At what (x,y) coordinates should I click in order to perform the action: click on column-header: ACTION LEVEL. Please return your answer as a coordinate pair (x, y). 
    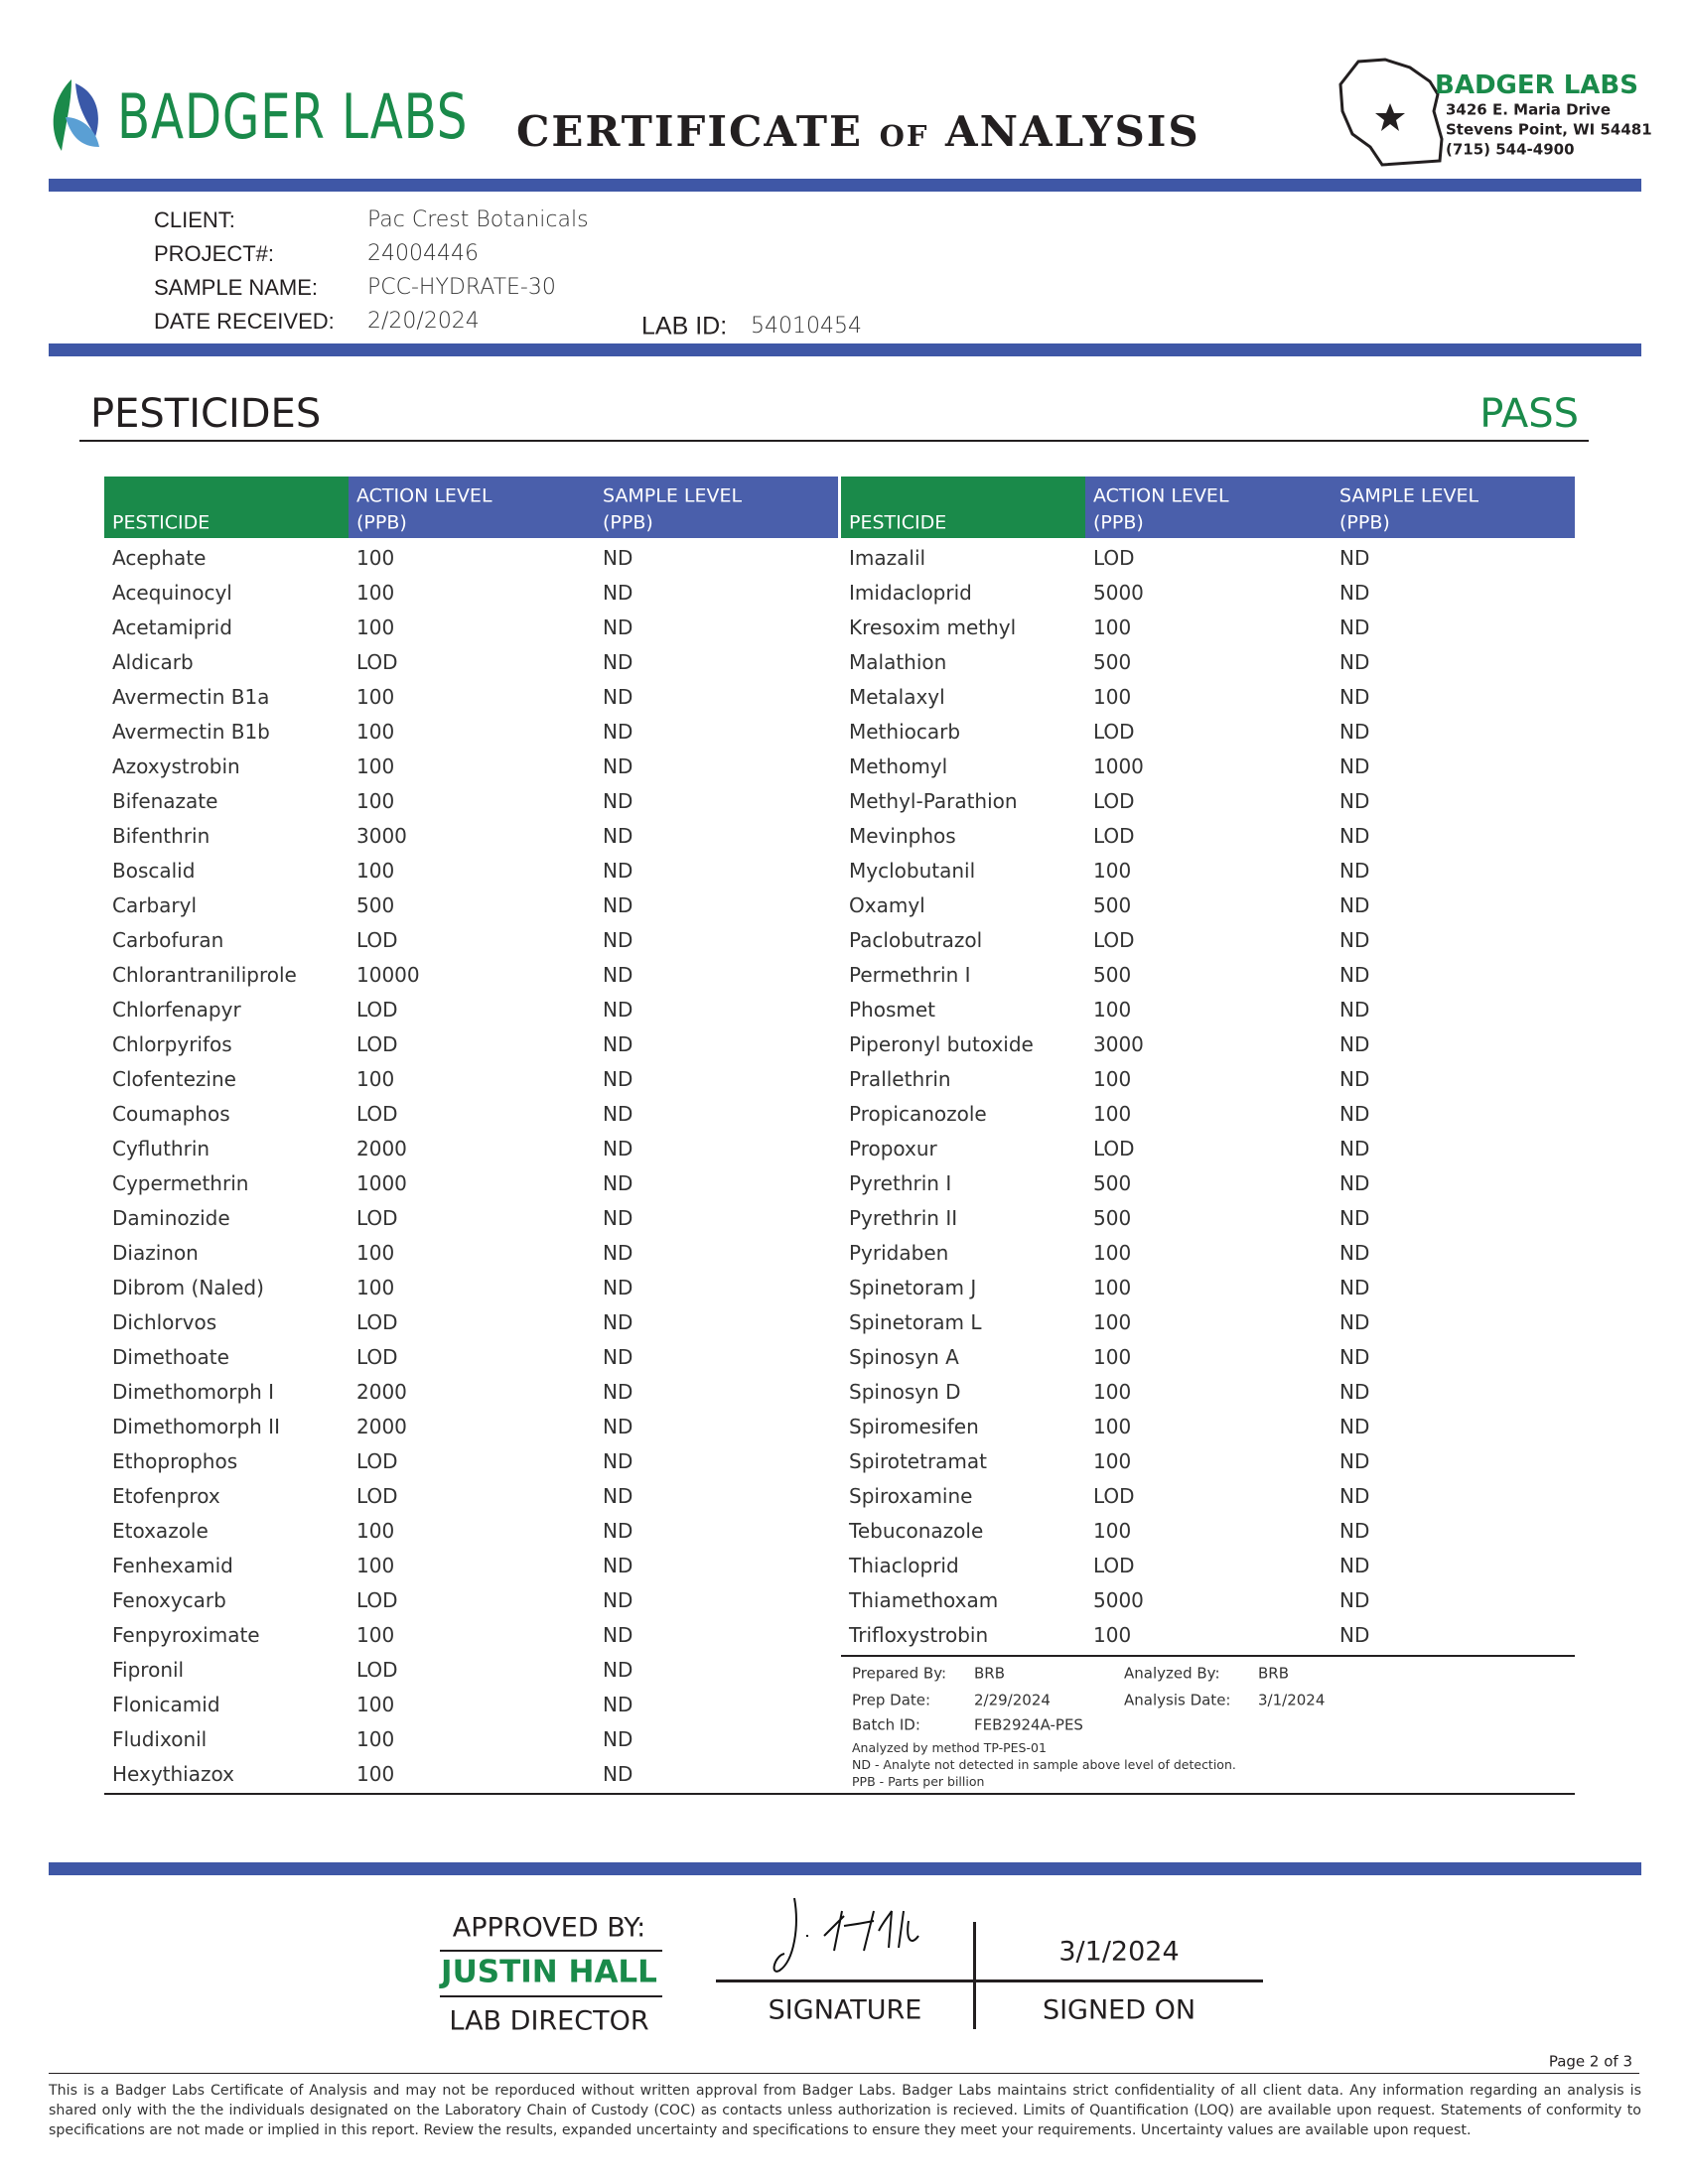
    Looking at the image, I should click on (424, 495).